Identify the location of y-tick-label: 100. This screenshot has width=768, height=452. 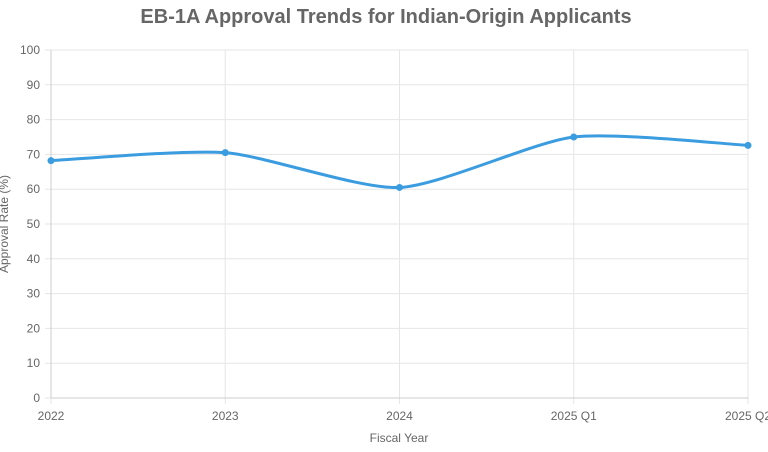
(30, 50).